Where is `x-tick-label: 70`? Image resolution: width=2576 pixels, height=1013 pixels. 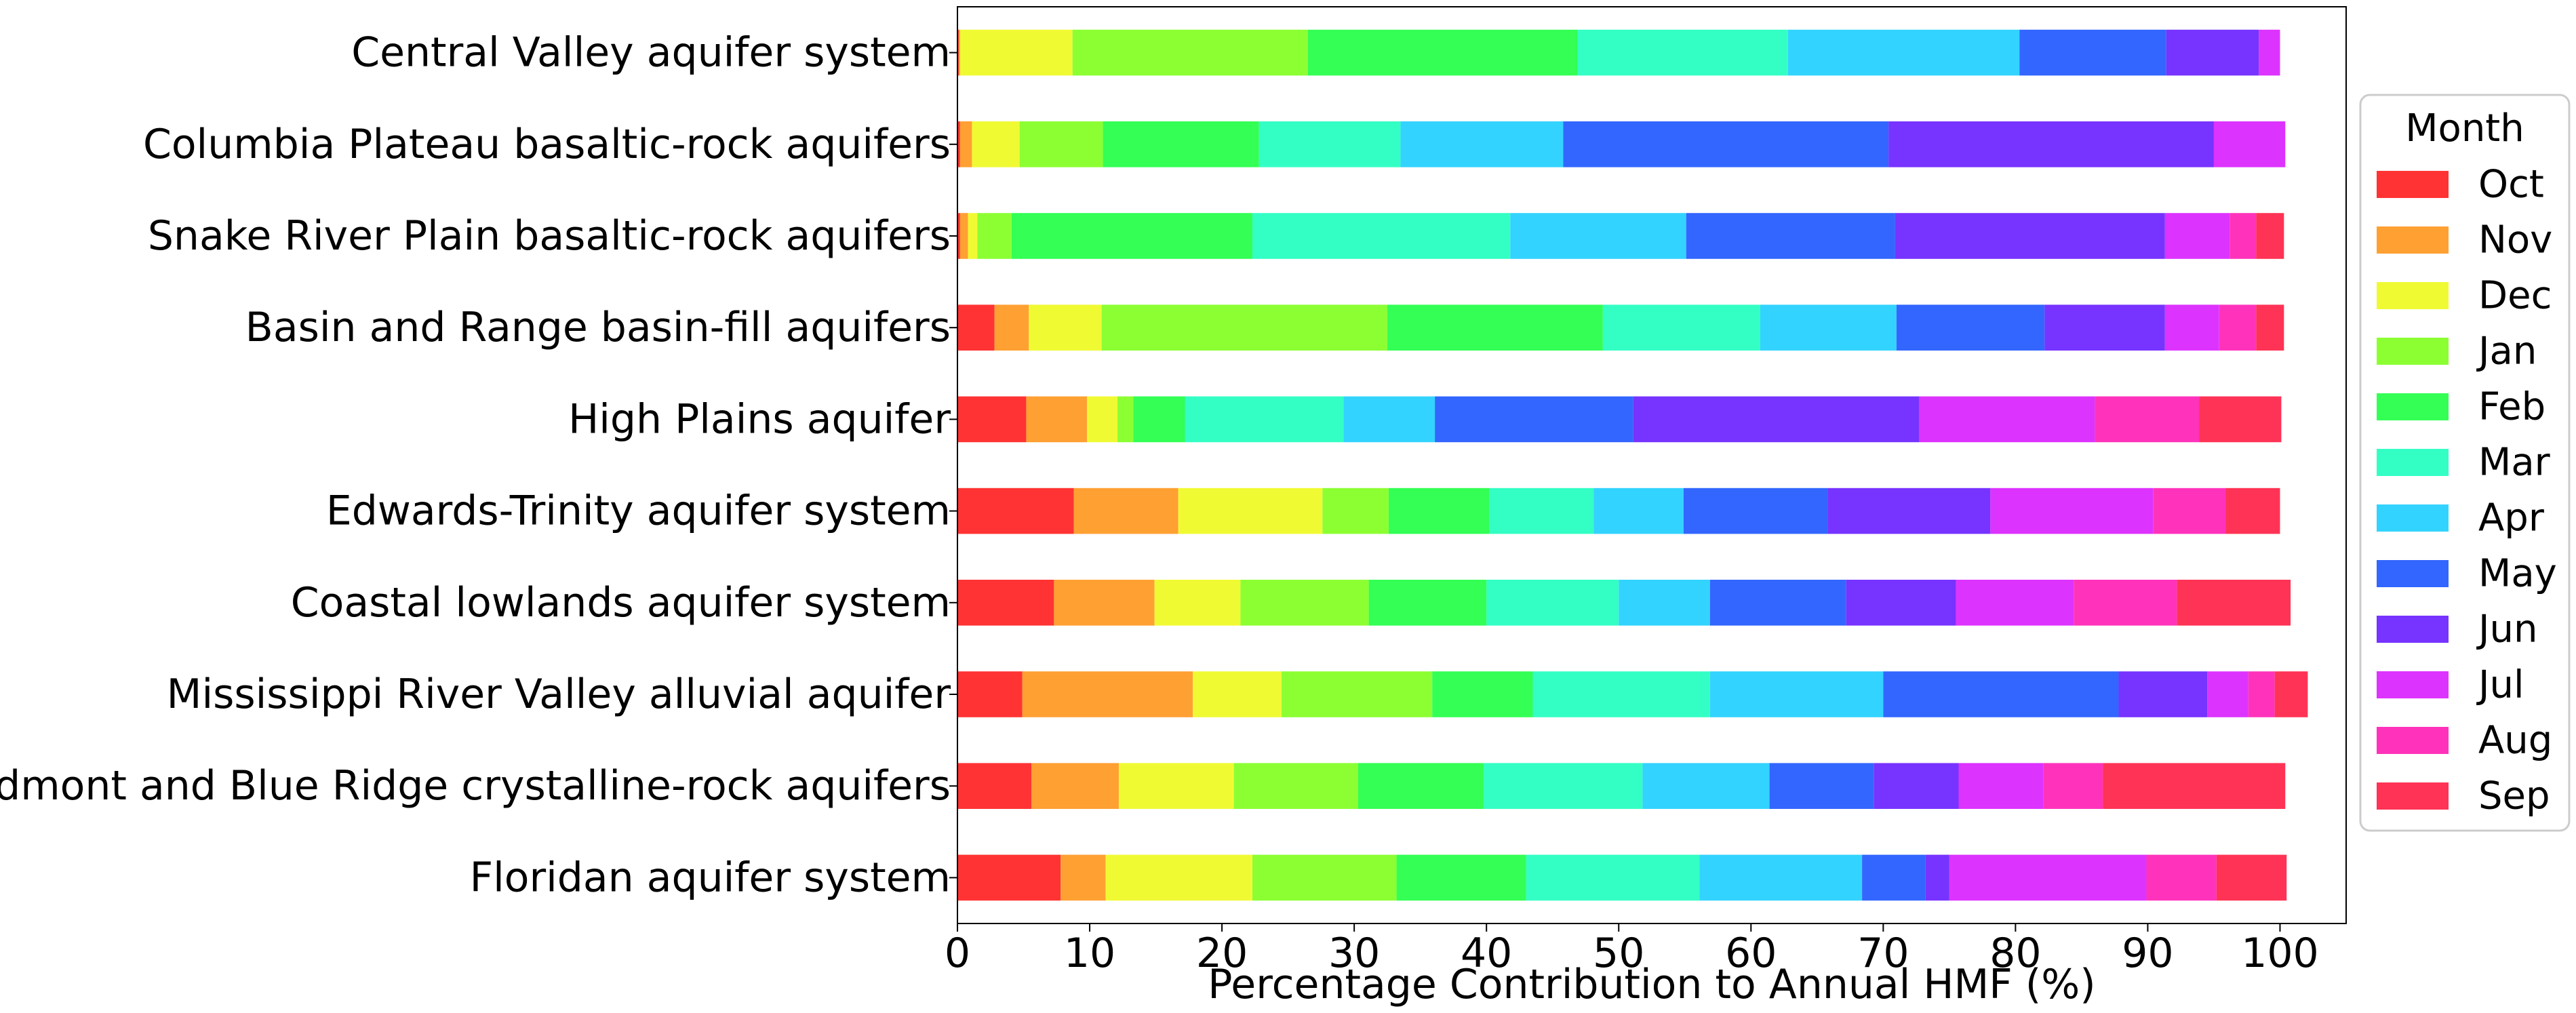 x-tick-label: 70 is located at coordinates (1883, 953).